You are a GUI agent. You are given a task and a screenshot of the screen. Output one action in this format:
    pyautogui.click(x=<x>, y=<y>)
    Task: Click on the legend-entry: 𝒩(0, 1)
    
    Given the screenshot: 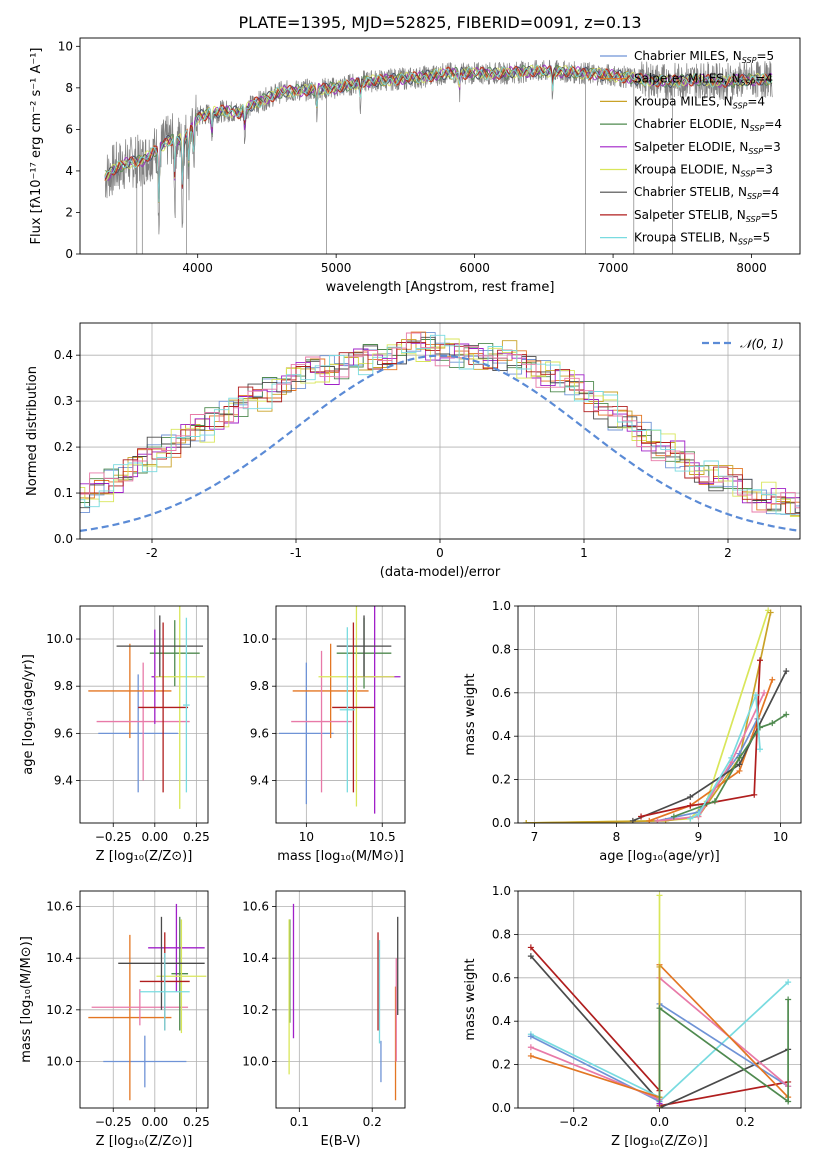 What is the action you would take?
    pyautogui.click(x=762, y=344)
    